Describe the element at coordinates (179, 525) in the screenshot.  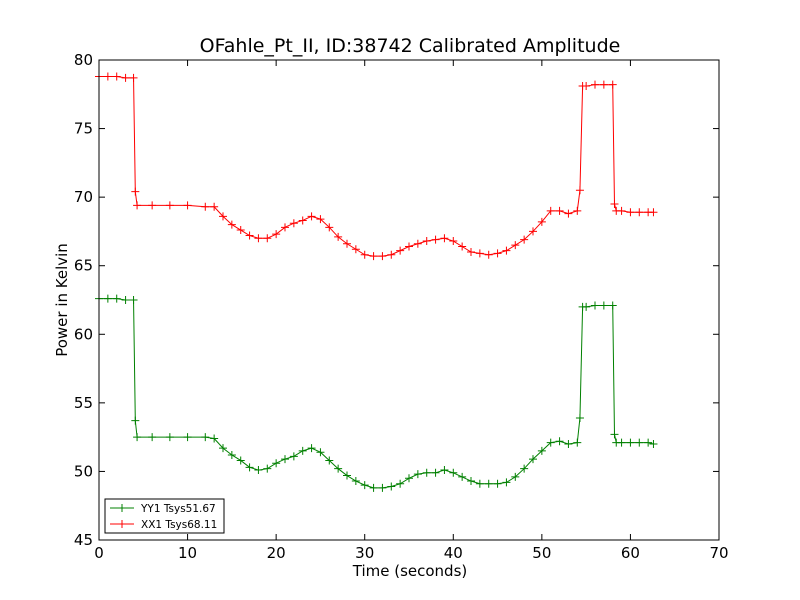
I see `legend-label-xx1: XX1 Tsys68.11` at that location.